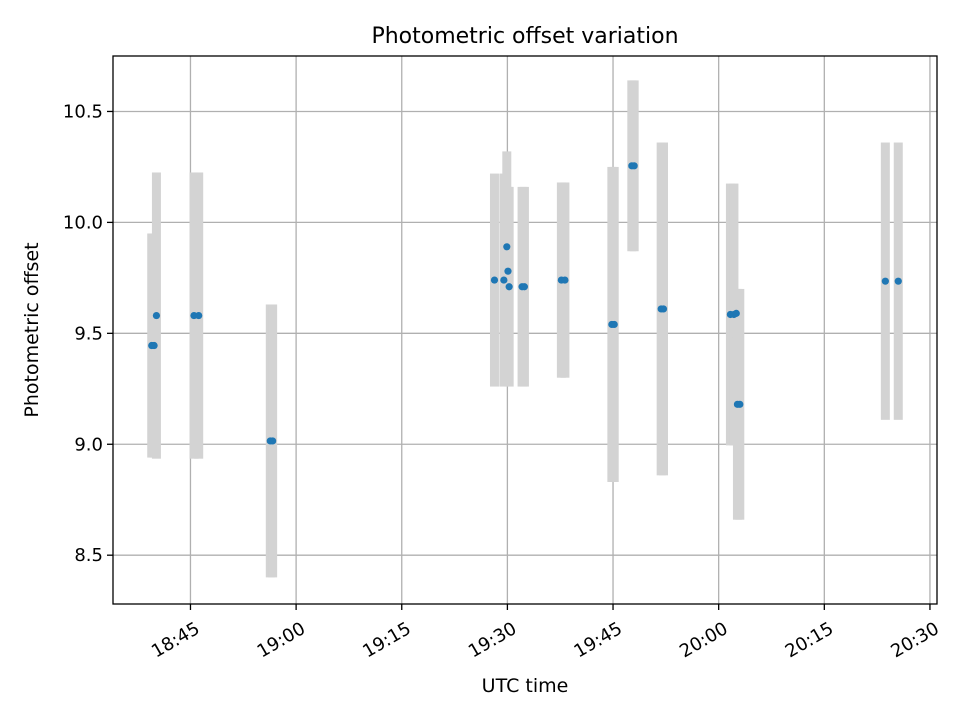 The height and width of the screenshot is (724, 960). What do you see at coordinates (83, 111) in the screenshot?
I see `y-tick-label: 10.5` at bounding box center [83, 111].